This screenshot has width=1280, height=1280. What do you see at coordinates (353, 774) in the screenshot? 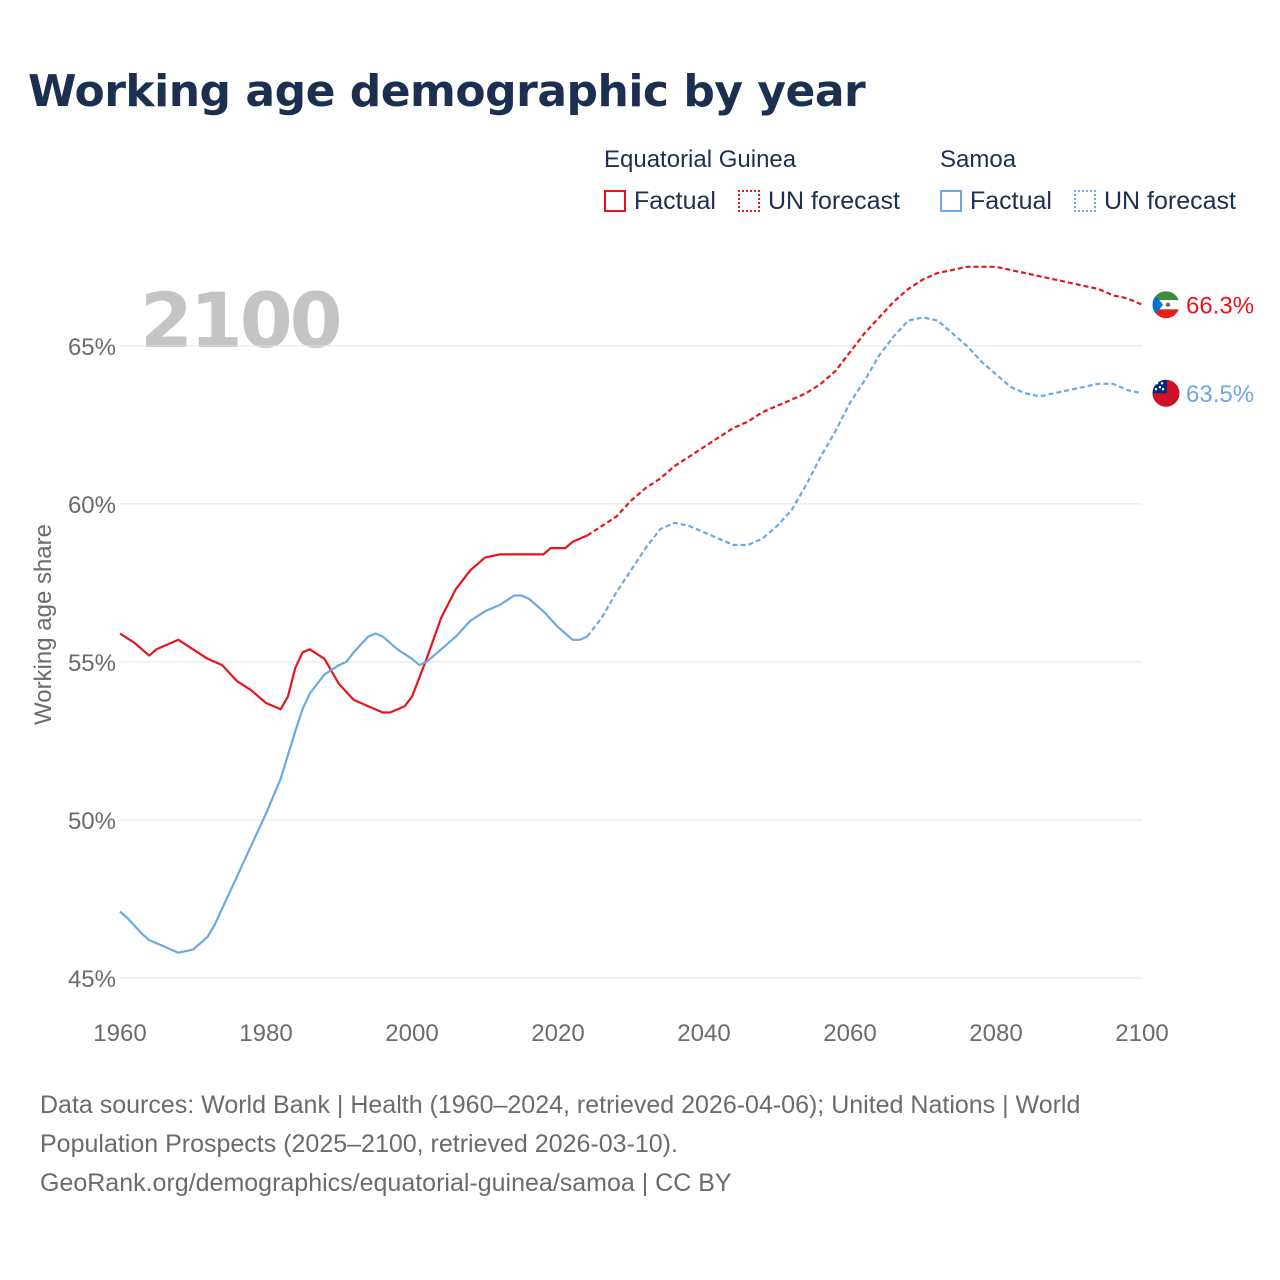
I see `series-line-samoa-factual` at bounding box center [353, 774].